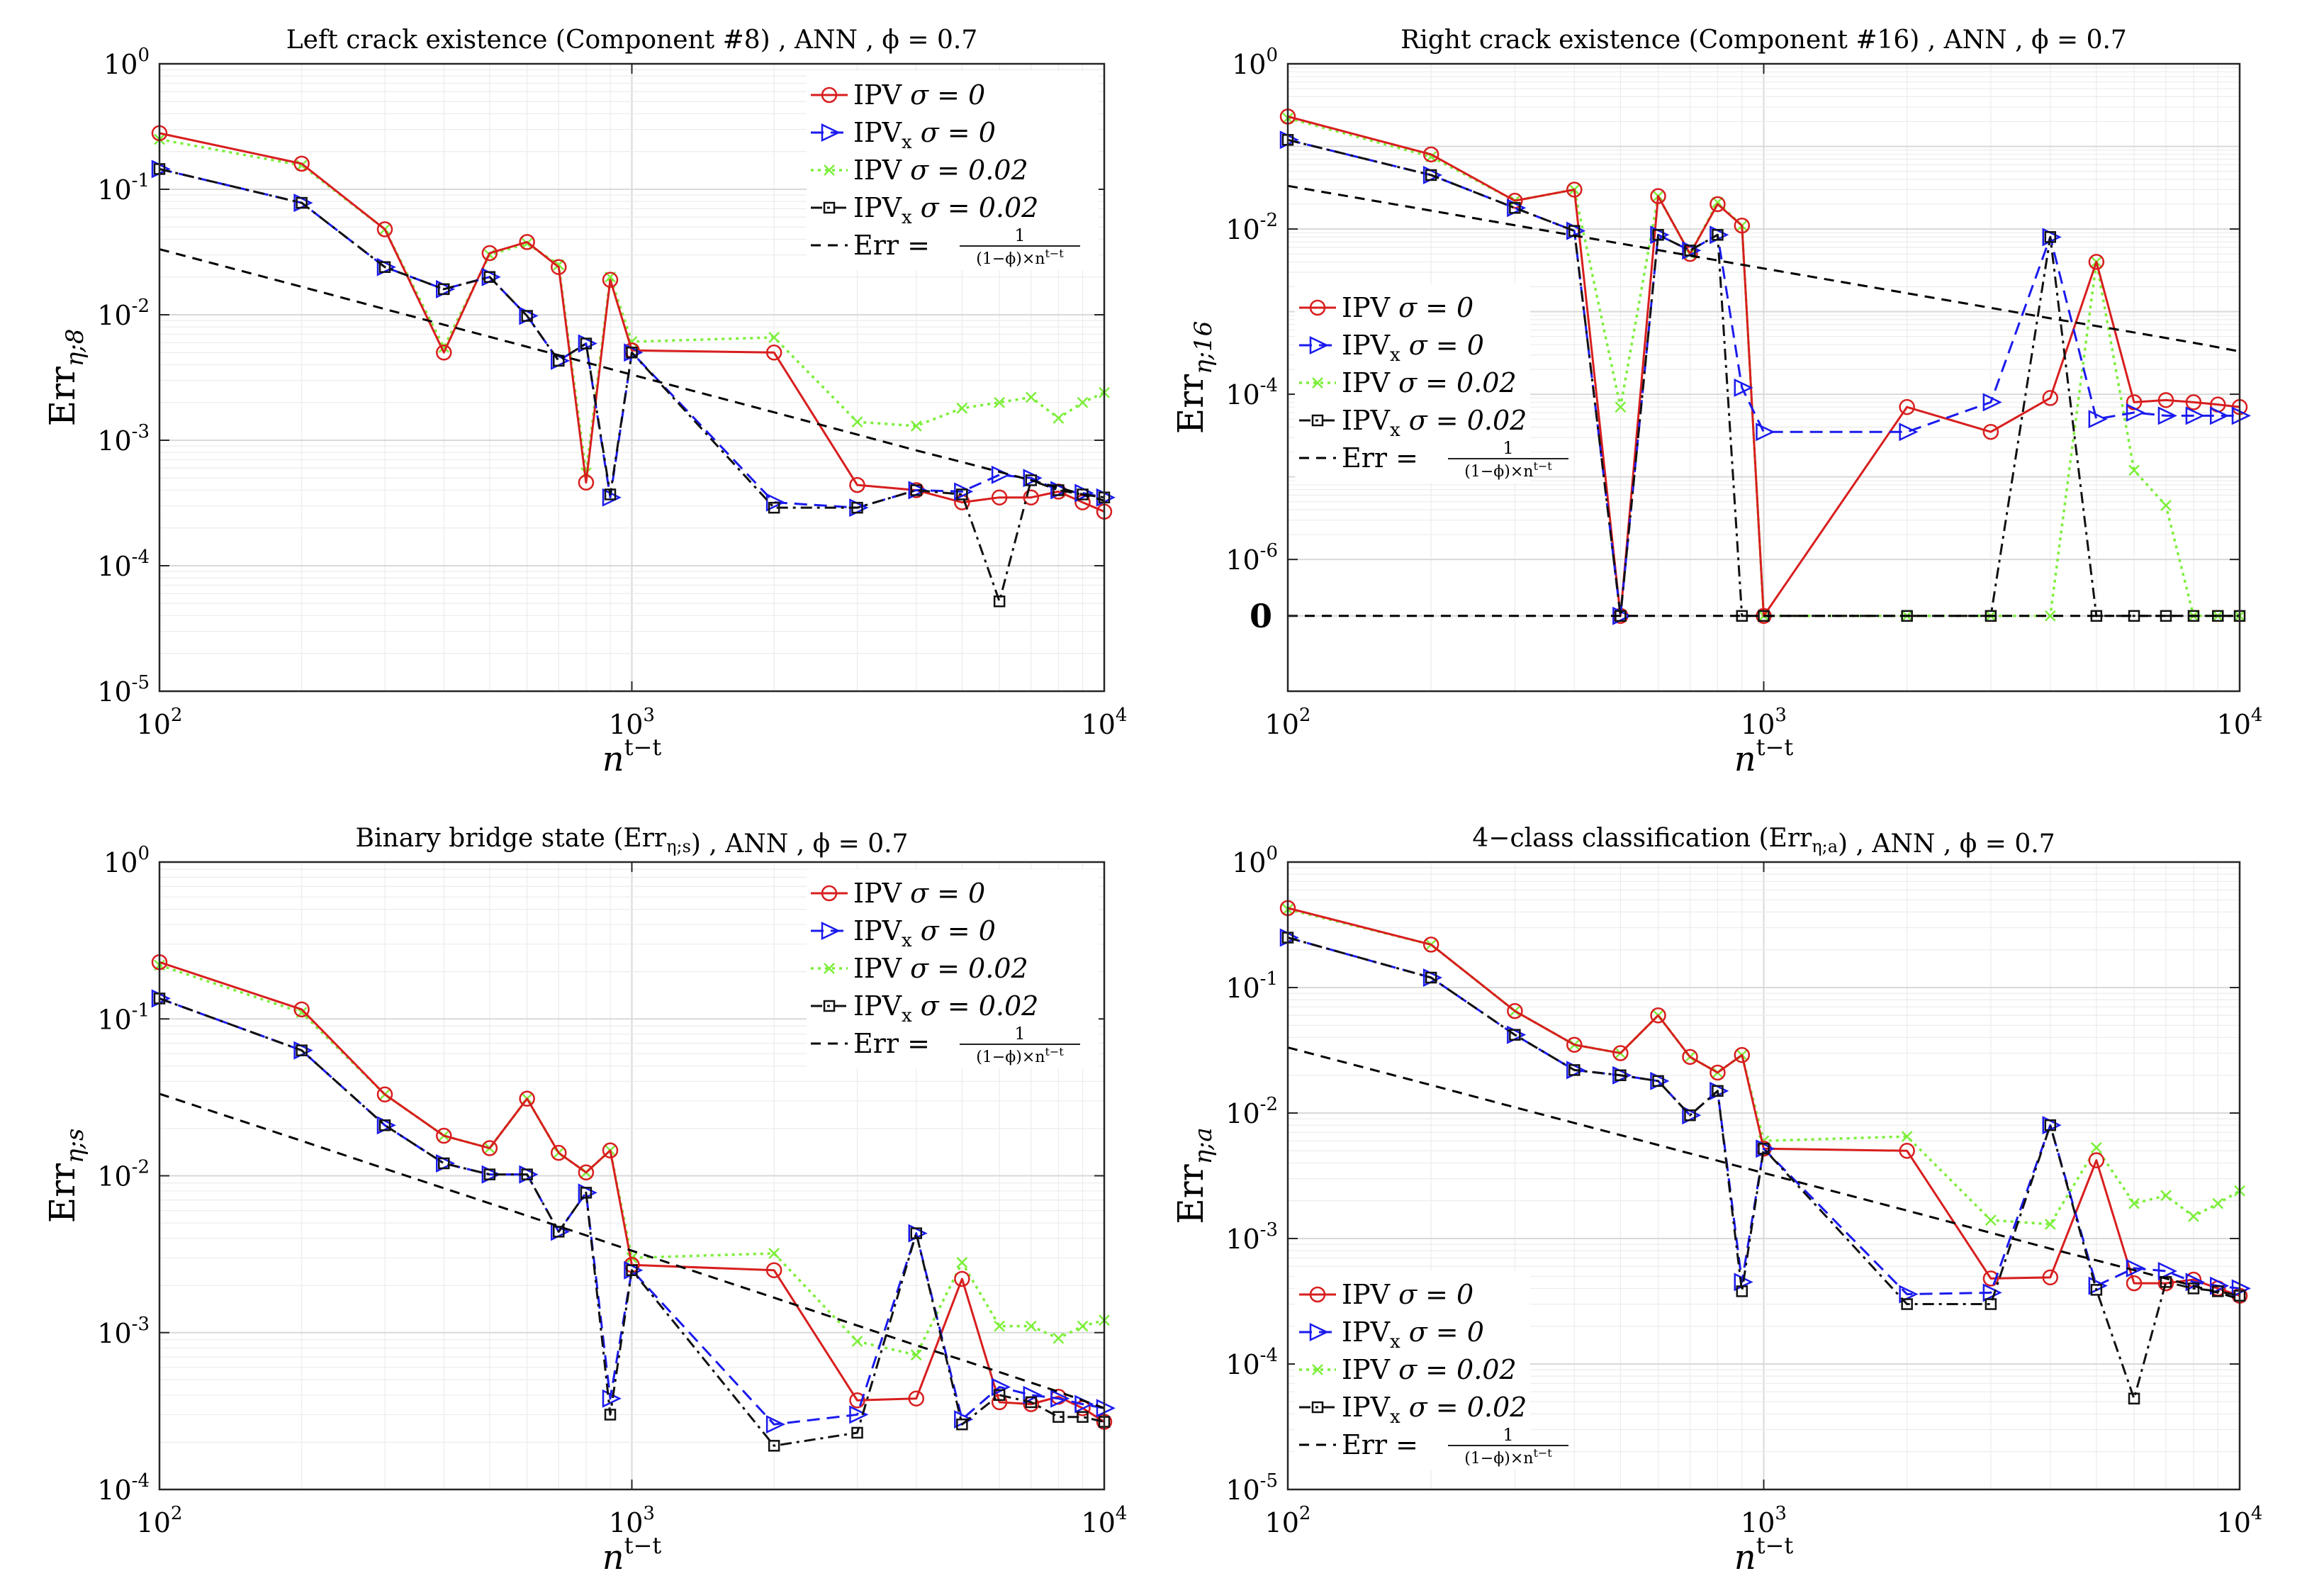  I want to click on series-ref, so click(1763, 268).